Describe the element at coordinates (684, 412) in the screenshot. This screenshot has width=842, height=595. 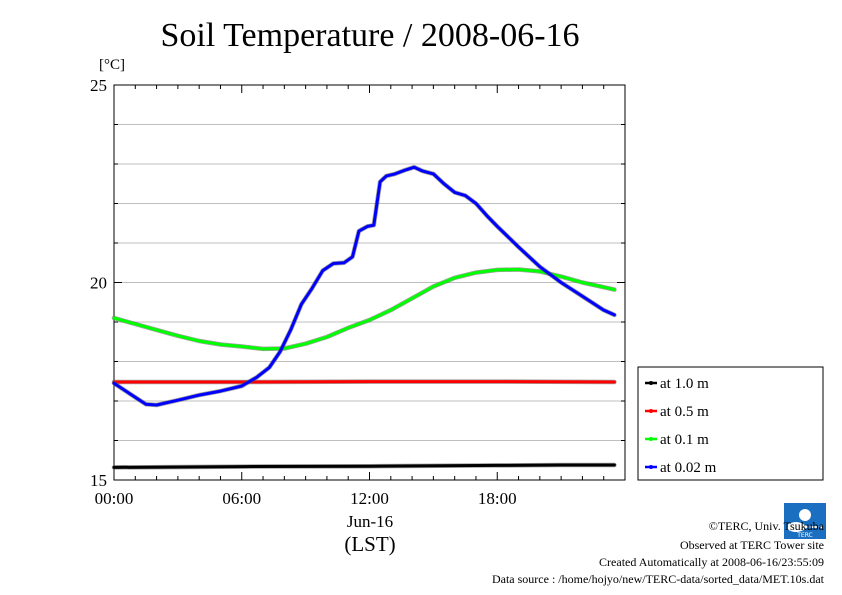
I see `legend-label-1: at 0.5 m` at that location.